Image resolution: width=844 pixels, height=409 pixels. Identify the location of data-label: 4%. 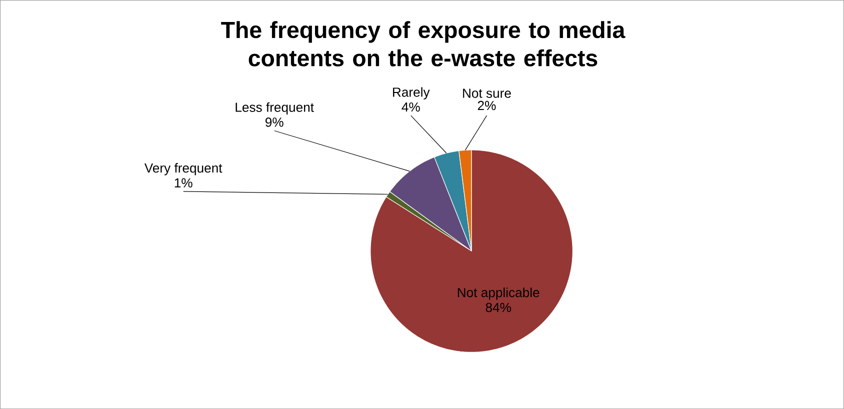
(411, 107).